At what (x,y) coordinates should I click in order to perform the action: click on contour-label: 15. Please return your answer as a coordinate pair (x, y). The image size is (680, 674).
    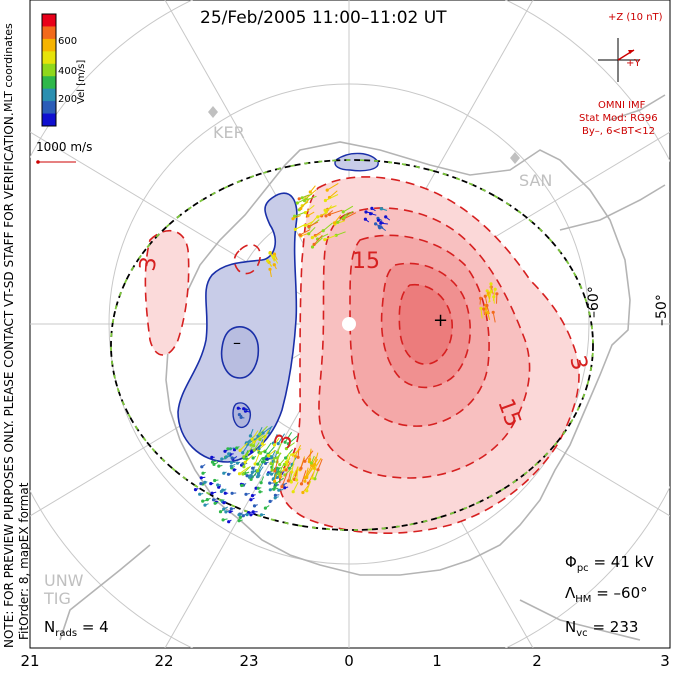
    Looking at the image, I should click on (366, 261).